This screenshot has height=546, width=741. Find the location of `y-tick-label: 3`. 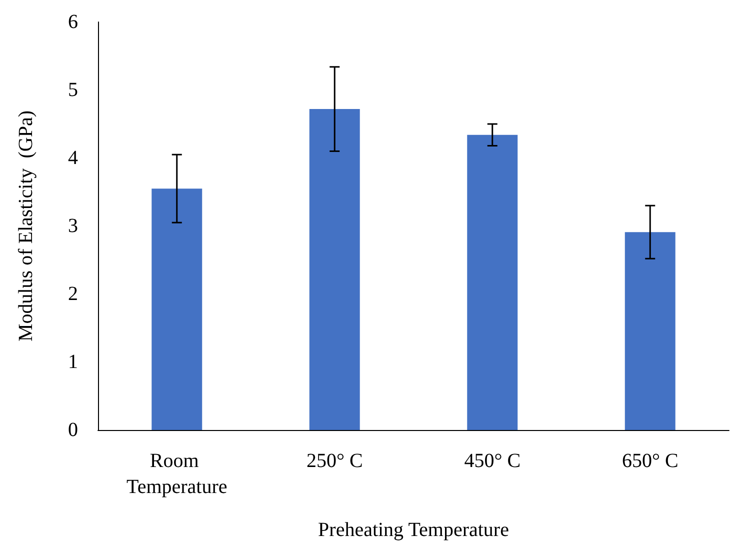

y-tick-label: 3 is located at coordinates (73, 226).